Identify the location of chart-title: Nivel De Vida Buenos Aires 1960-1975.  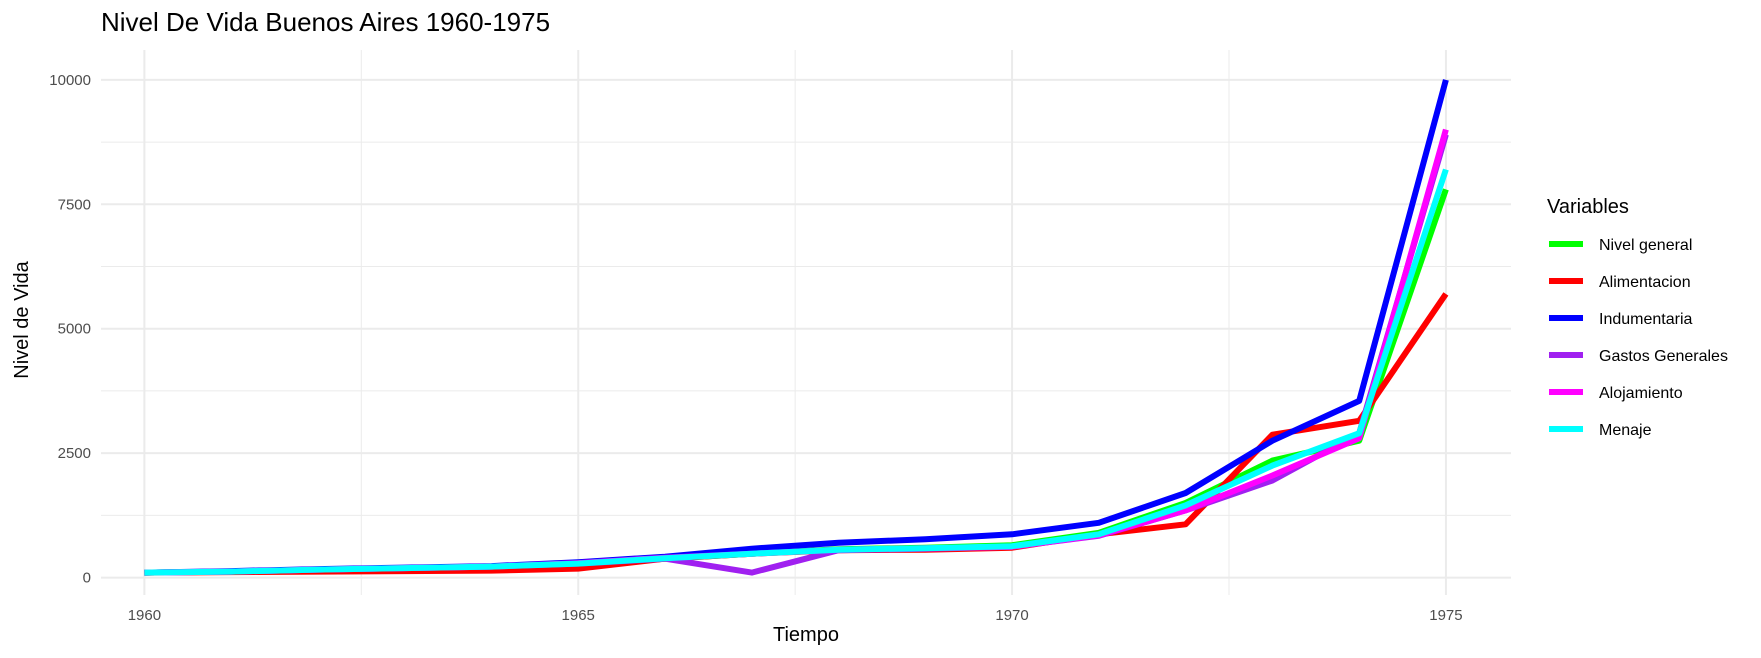
(325, 22).